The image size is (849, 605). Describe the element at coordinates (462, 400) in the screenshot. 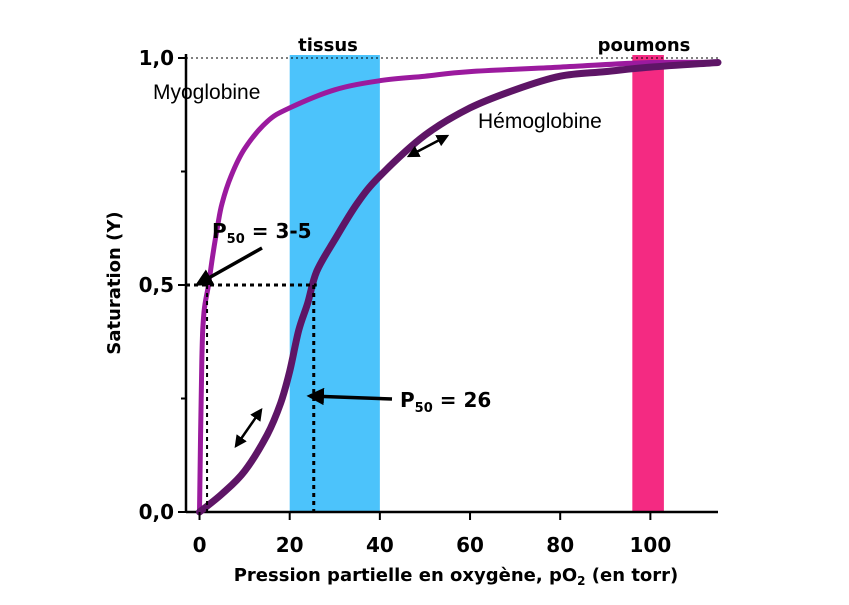

I see `p50-value: = 26` at that location.